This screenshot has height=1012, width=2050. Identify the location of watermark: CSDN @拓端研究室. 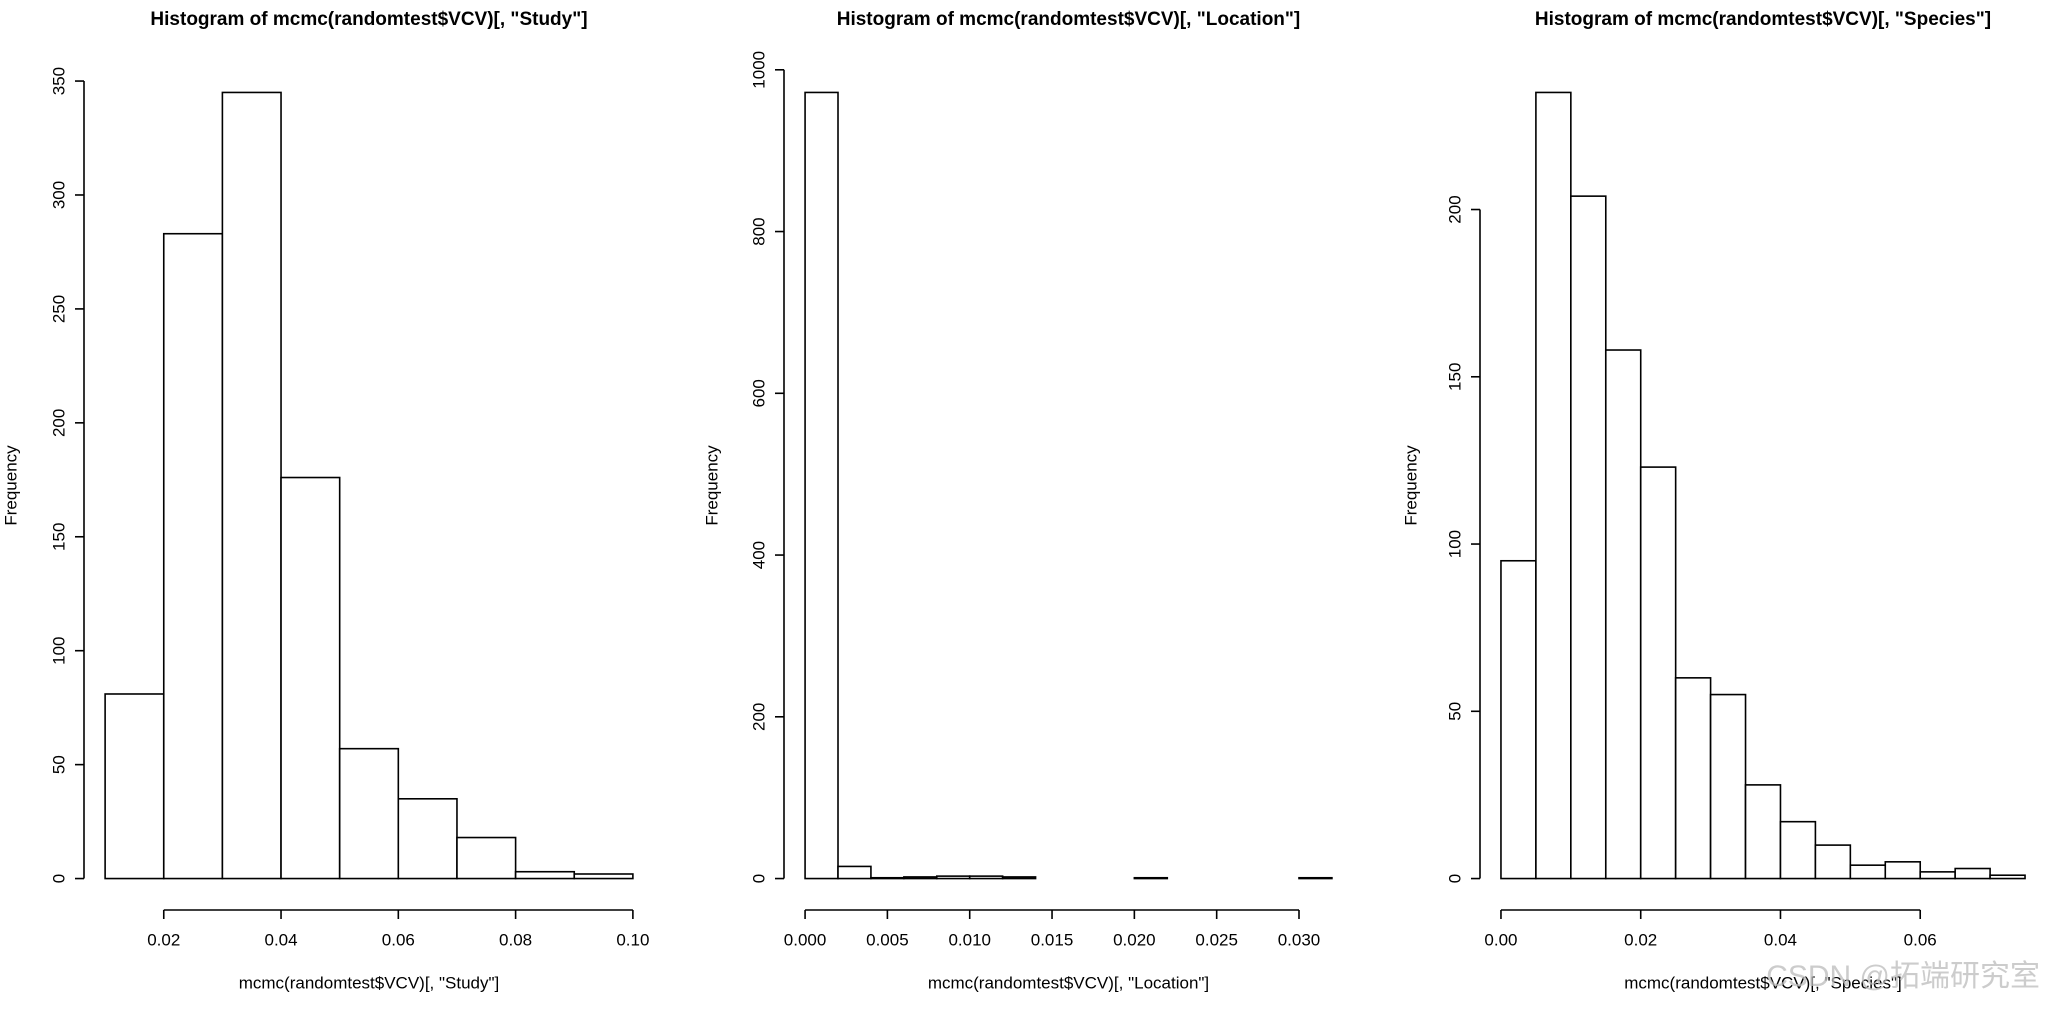
(1903, 976).